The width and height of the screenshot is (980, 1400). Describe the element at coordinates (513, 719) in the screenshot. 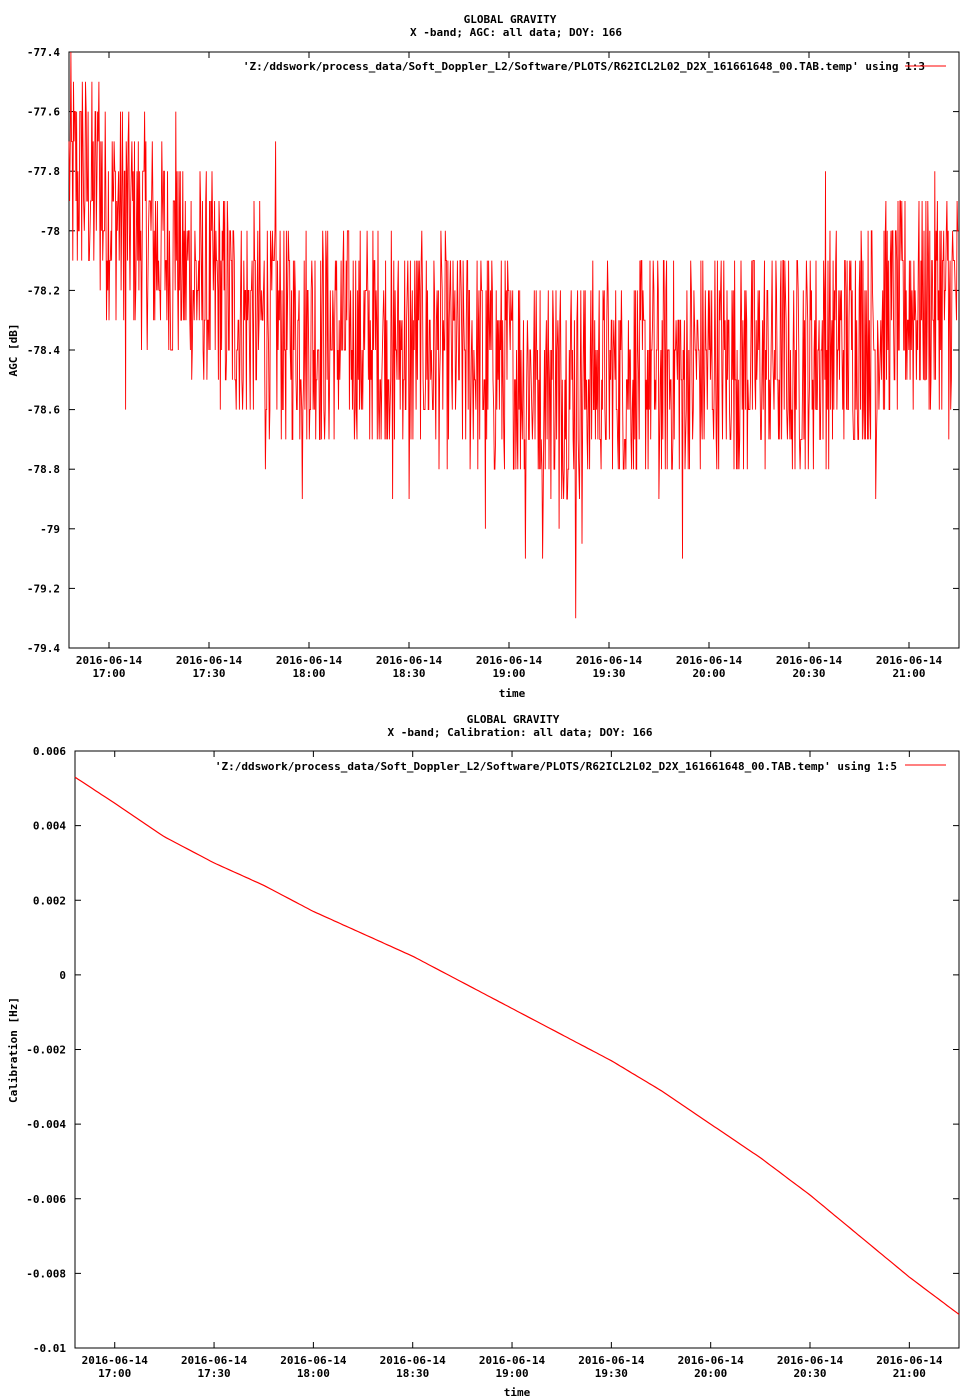

I see `chart2-title: GLOBAL GRAVITY` at that location.